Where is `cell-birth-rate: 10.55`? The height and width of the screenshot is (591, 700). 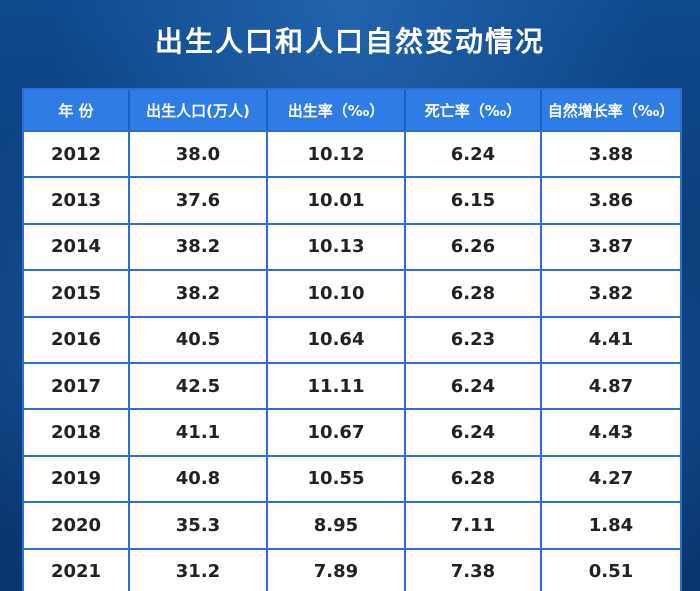 cell-birth-rate: 10.55 is located at coordinates (337, 478).